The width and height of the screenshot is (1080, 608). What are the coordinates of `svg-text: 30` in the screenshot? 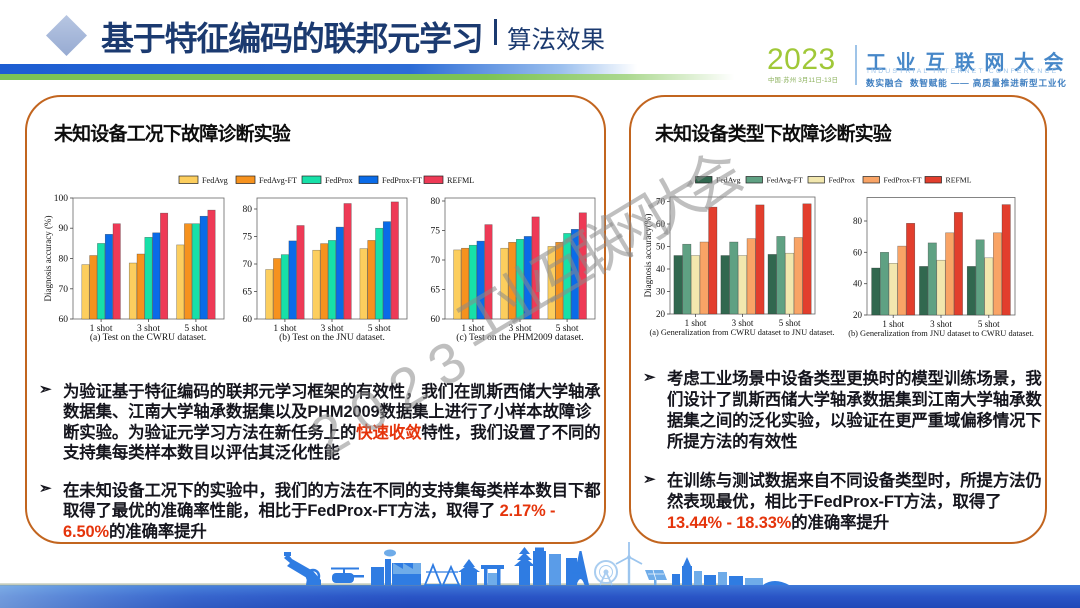 It's located at (661, 292).